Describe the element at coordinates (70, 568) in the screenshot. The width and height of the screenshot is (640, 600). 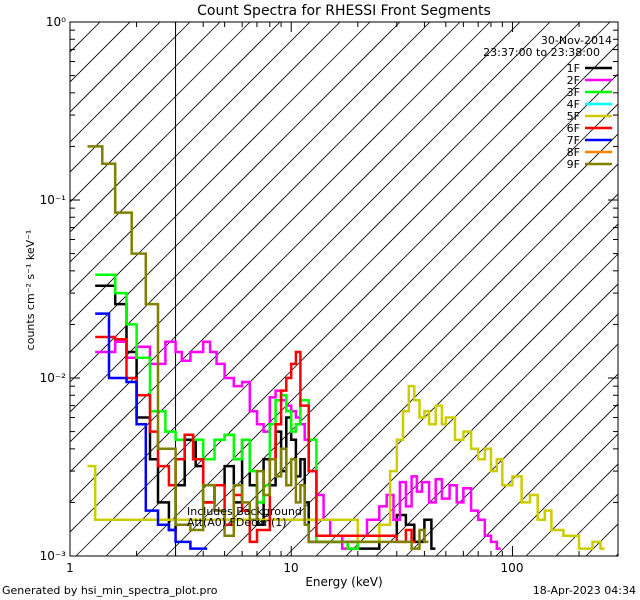
I see `x-tick-label: 1` at that location.